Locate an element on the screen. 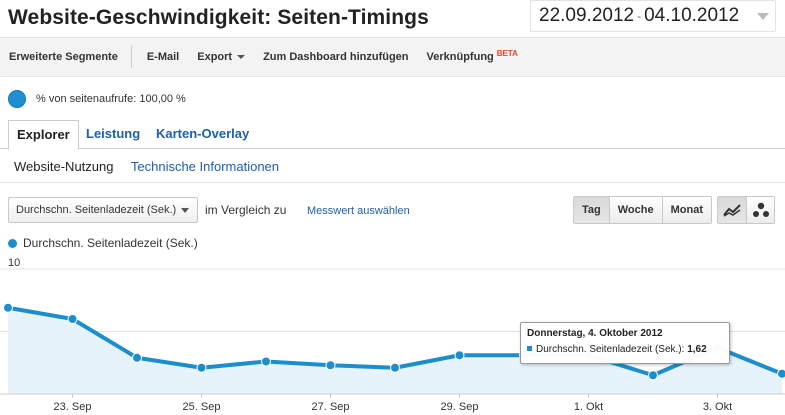 The height and width of the screenshot is (415, 785). date-range-picker: 22.09.2012 - 04.10.2012 is located at coordinates (653, 16).